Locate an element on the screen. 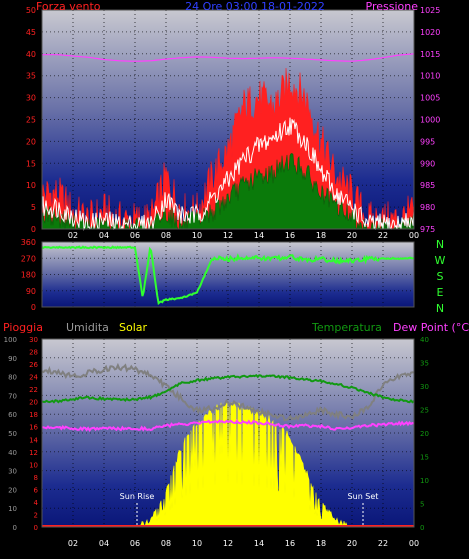 This screenshot has width=469, height=559. temperature-tick: 0 is located at coordinates (422, 528).